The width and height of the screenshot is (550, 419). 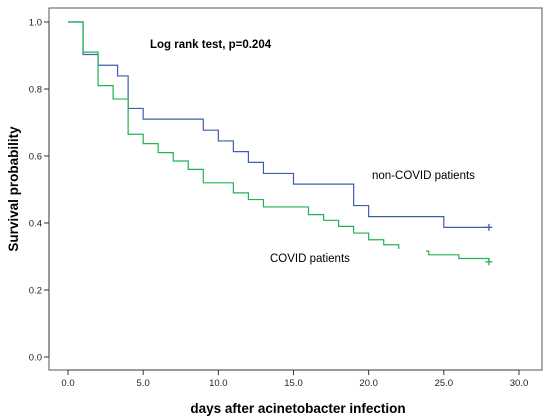 I want to click on x-tick-label: 25.0, so click(x=444, y=383).